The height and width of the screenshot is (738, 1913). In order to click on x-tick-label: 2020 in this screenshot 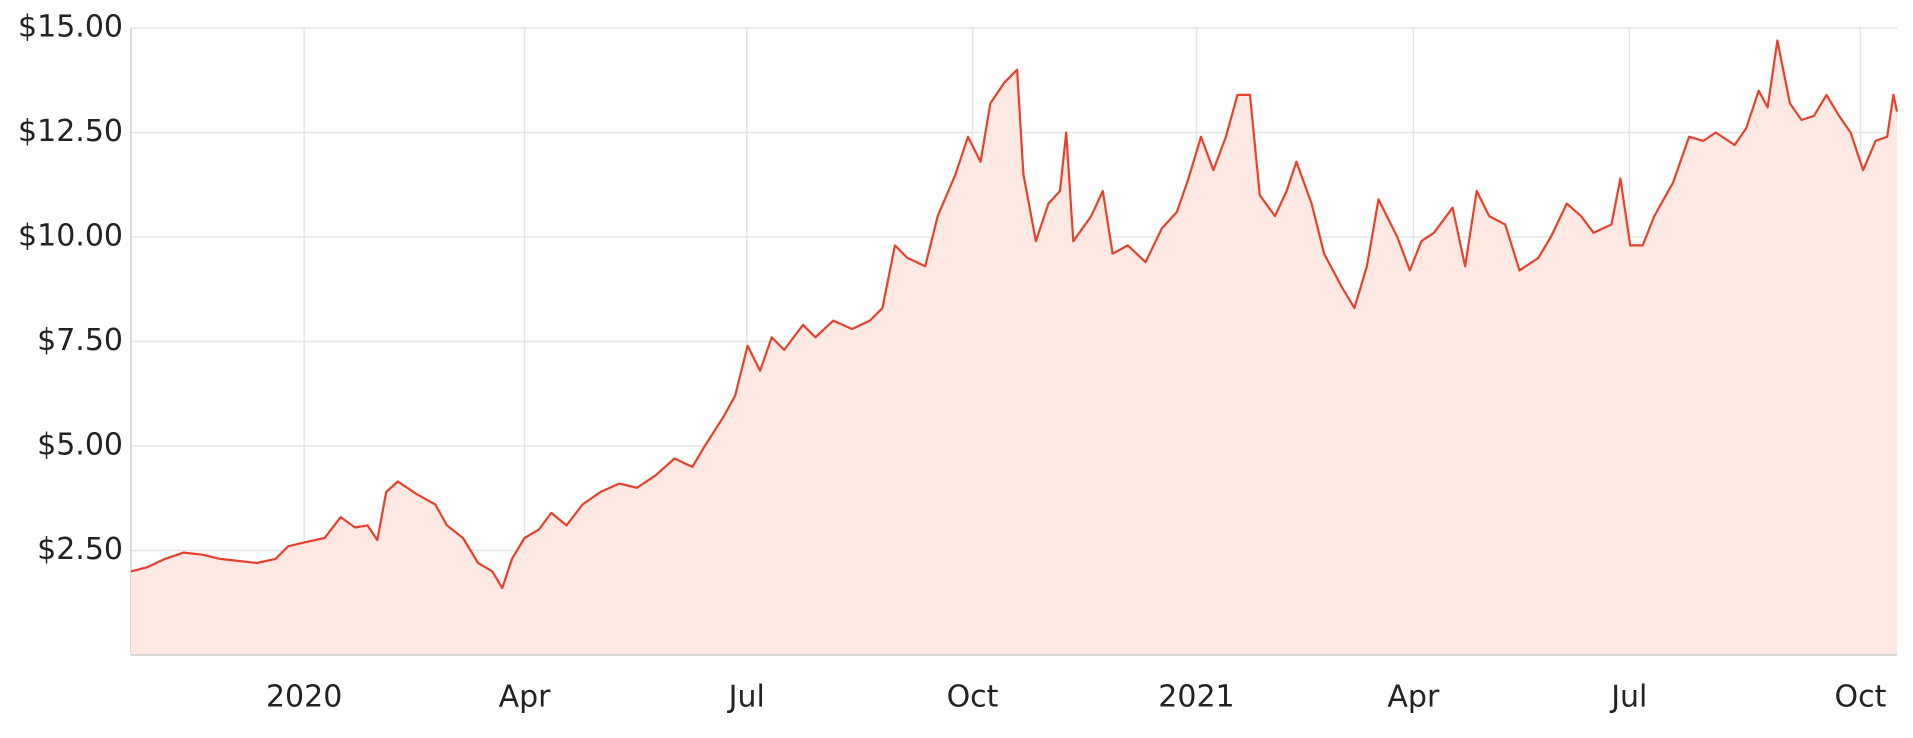, I will do `click(304, 697)`.